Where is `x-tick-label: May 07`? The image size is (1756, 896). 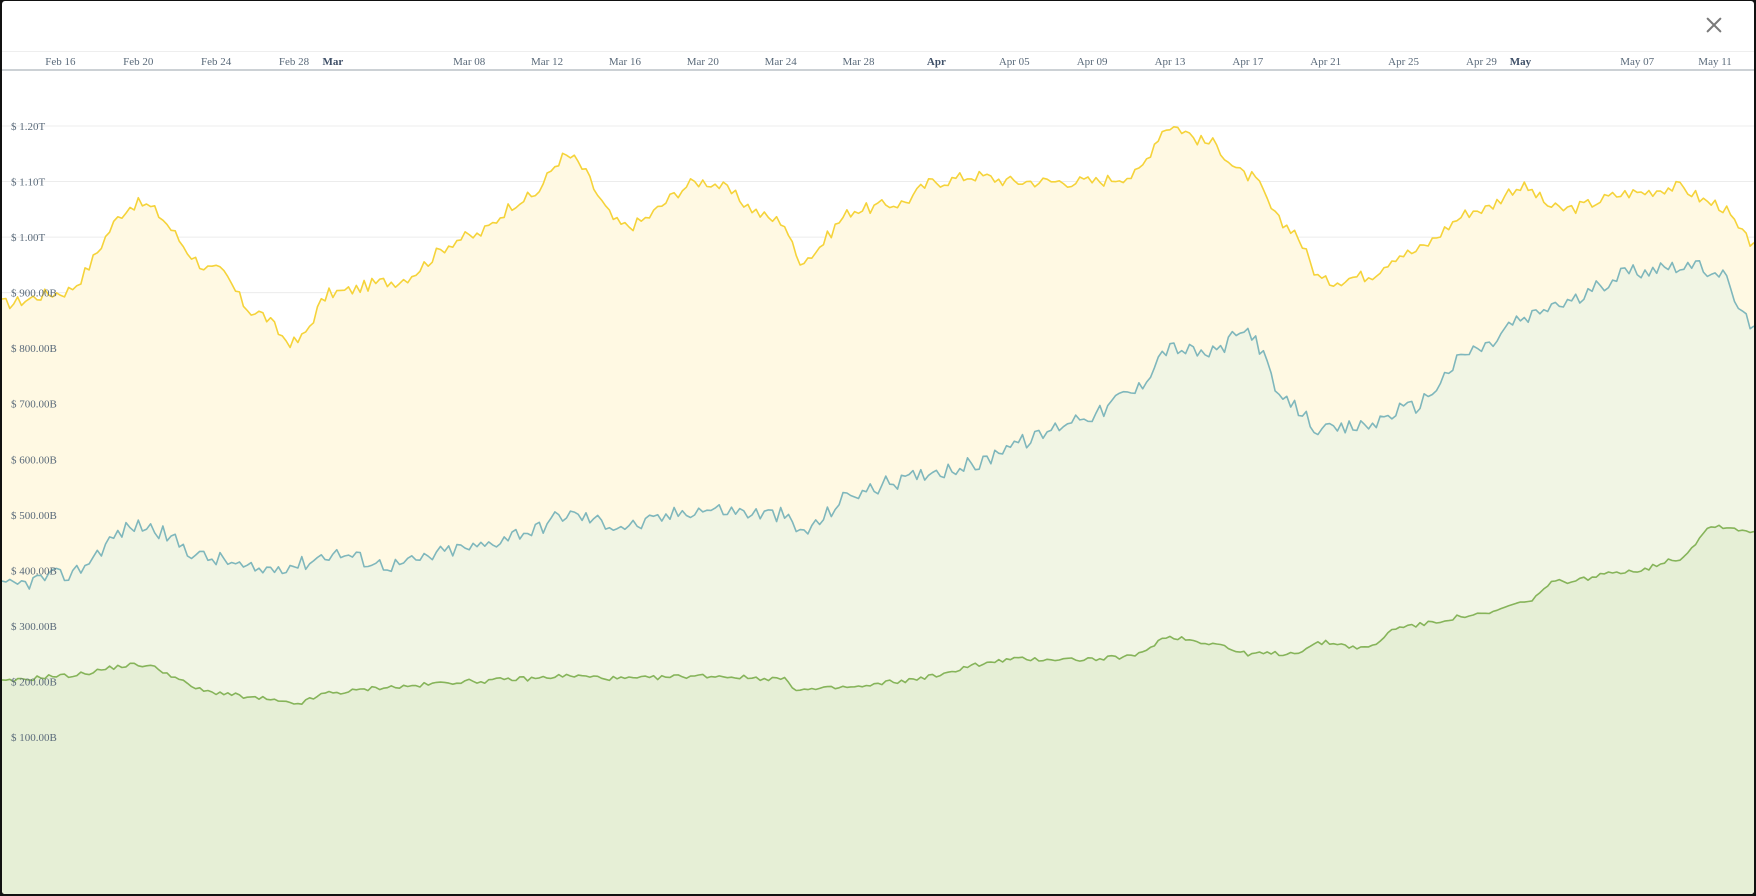 x-tick-label: May 07 is located at coordinates (1637, 62).